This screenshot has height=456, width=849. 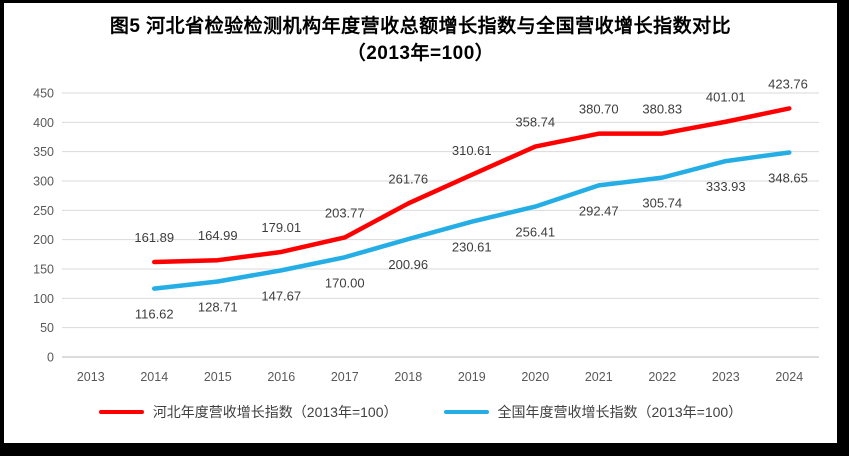 What do you see at coordinates (121, 412) in the screenshot?
I see `legend-swatch-hebei` at bounding box center [121, 412].